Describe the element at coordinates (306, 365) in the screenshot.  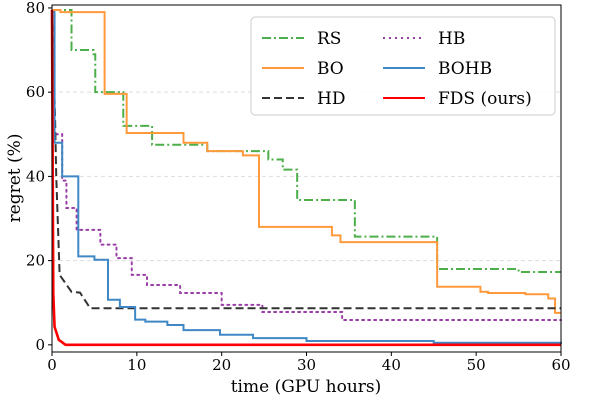
I see `x-tick-label: 30` at that location.